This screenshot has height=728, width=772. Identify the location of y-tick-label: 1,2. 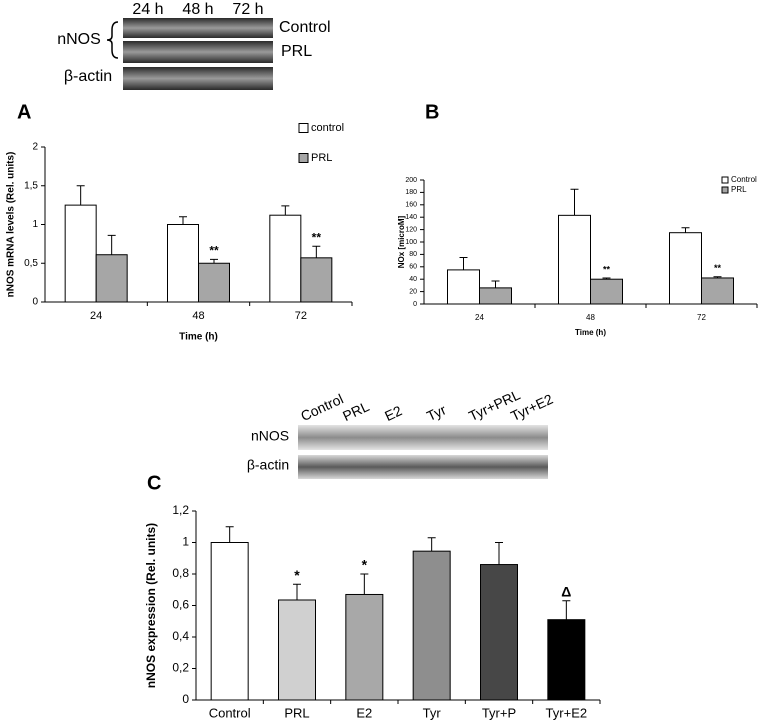
(180, 510).